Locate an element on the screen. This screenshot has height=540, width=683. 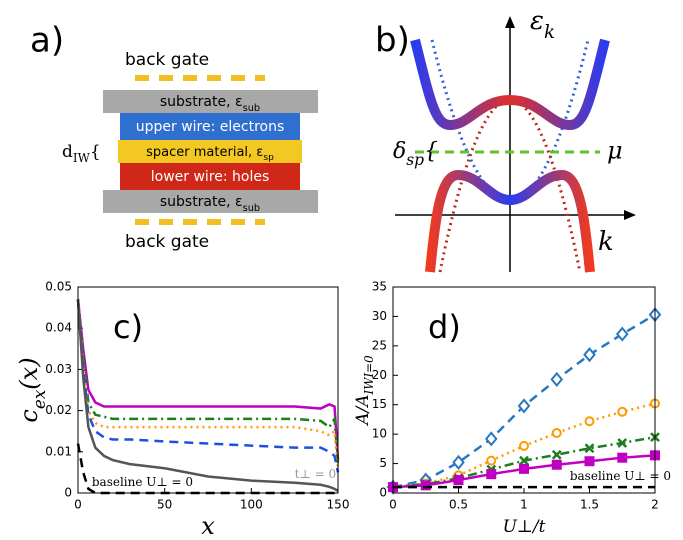
gap-label: δsp{ is located at coordinates (415, 154).